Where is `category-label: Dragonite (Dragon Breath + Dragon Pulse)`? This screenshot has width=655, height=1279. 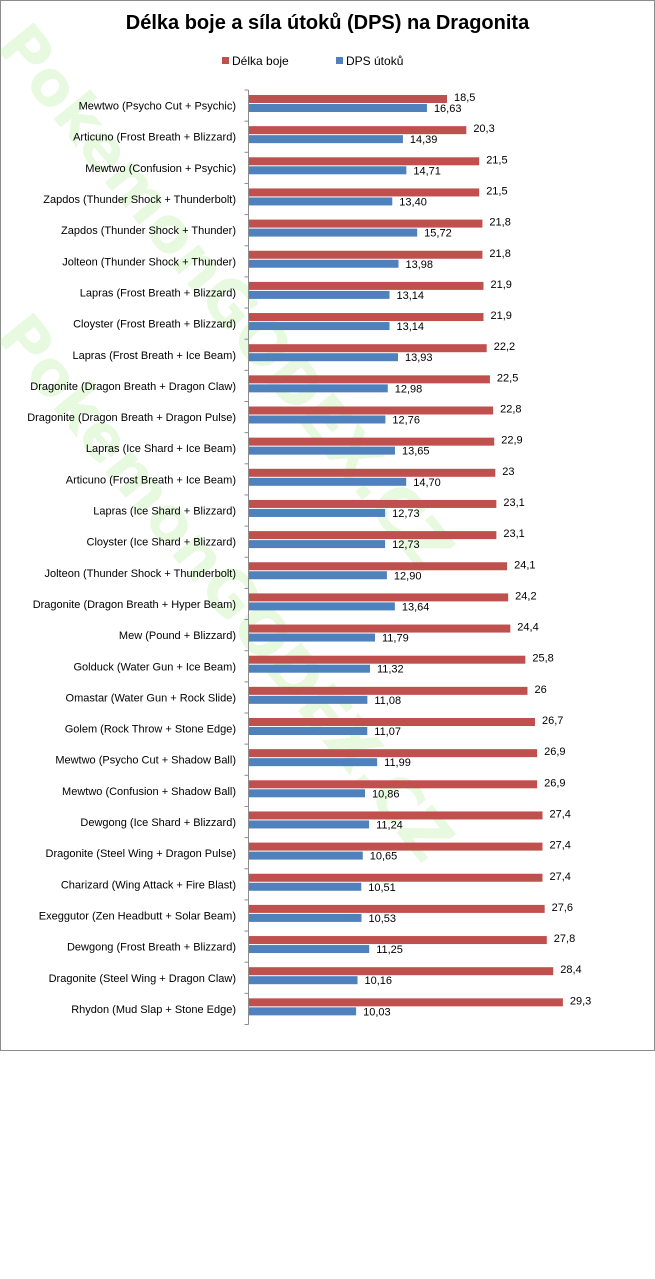
category-label: Dragonite (Dragon Breath + Dragon Pulse) is located at coordinates (131, 418).